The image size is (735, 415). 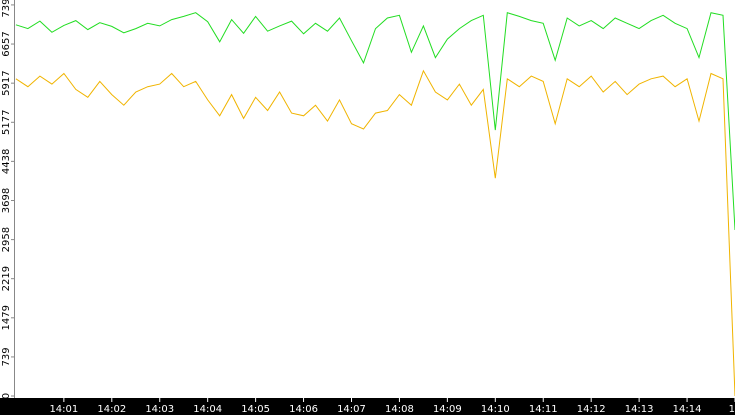 What do you see at coordinates (732, 409) in the screenshot?
I see `x-tick-label: 14` at bounding box center [732, 409].